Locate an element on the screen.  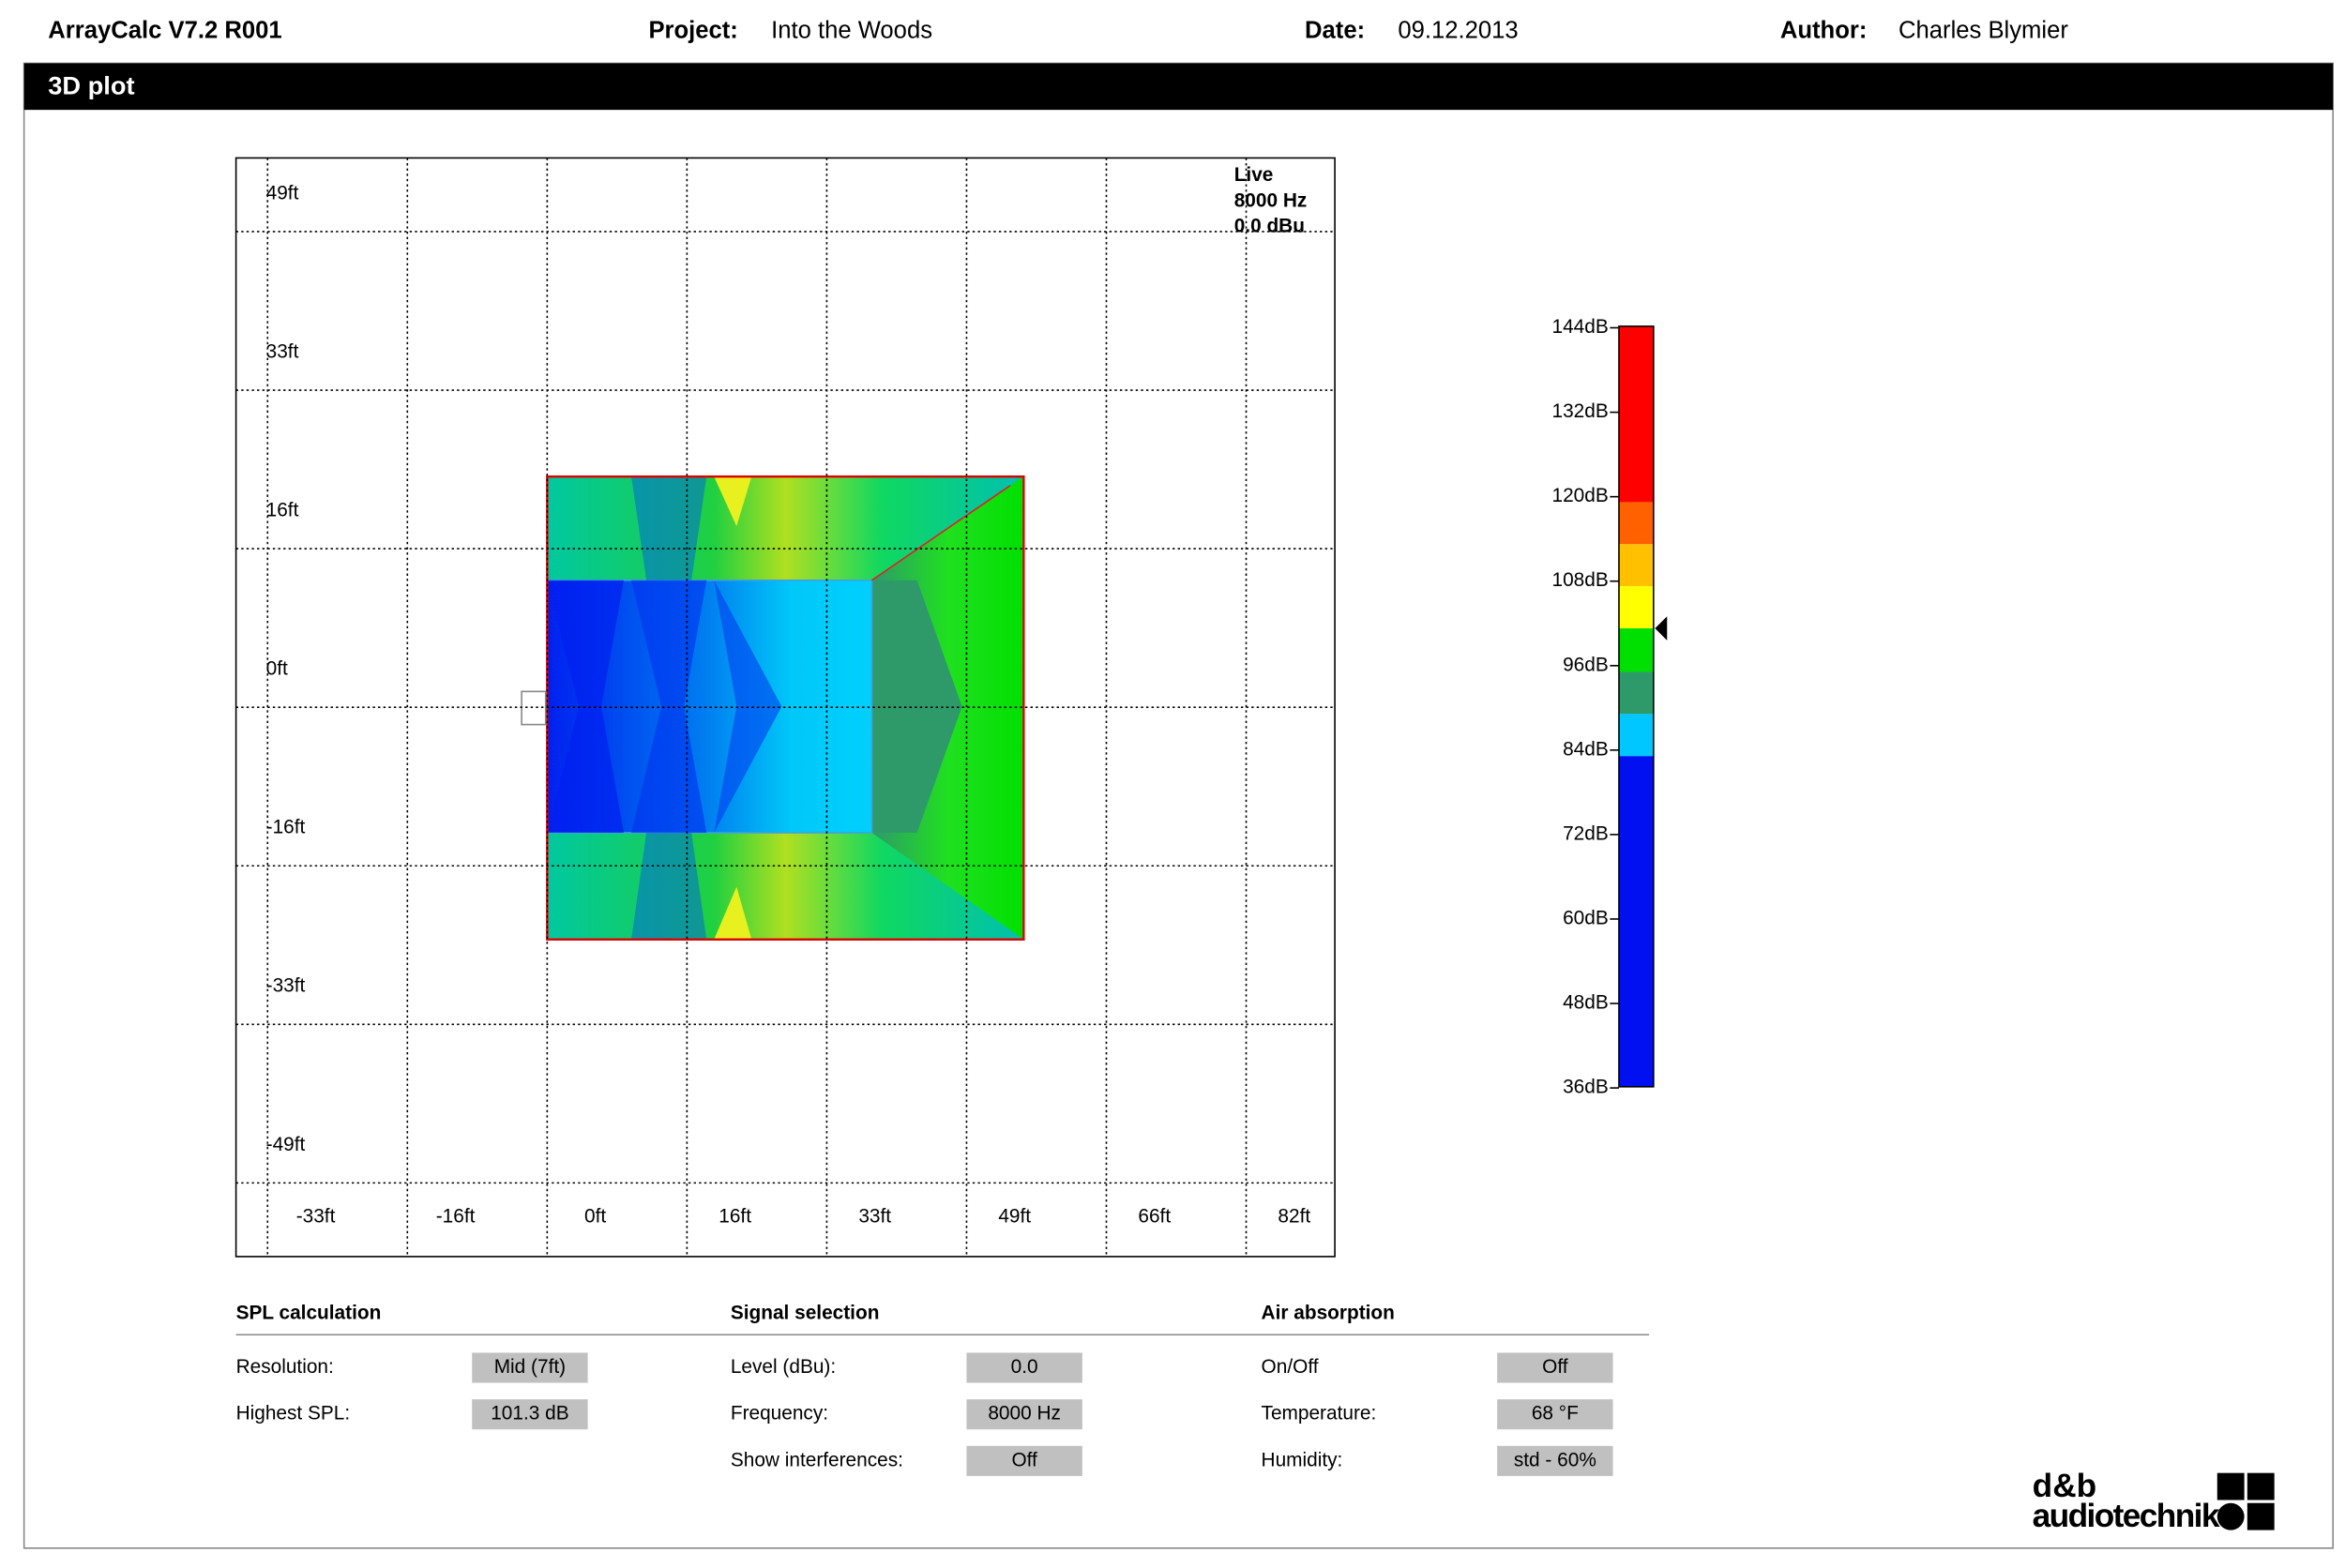
setting-label: Show interferences: is located at coordinates (817, 1460).